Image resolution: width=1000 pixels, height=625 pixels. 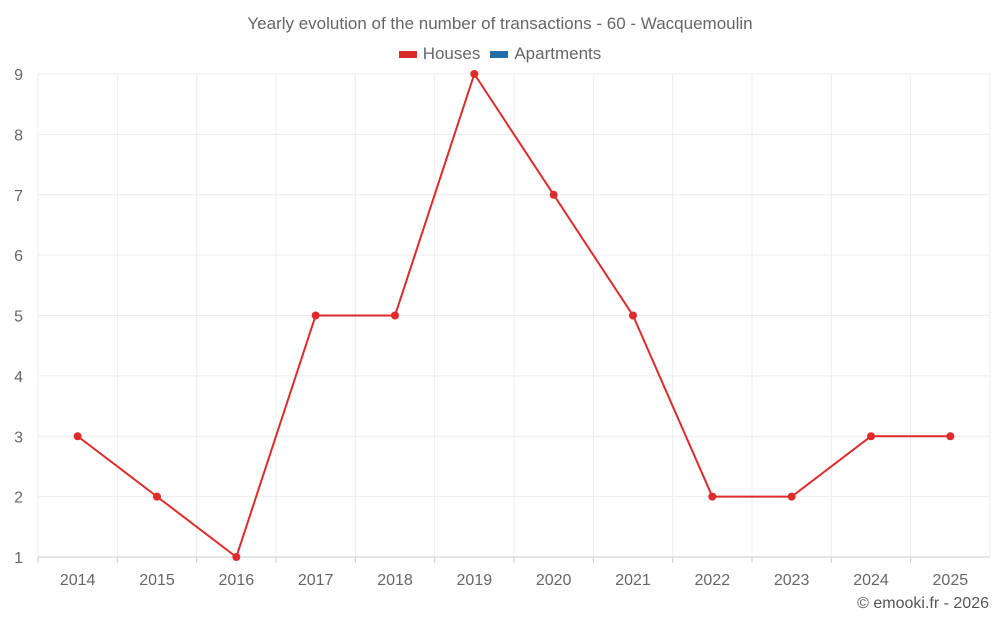 What do you see at coordinates (792, 580) in the screenshot?
I see `x-tick-label: 2023` at bounding box center [792, 580].